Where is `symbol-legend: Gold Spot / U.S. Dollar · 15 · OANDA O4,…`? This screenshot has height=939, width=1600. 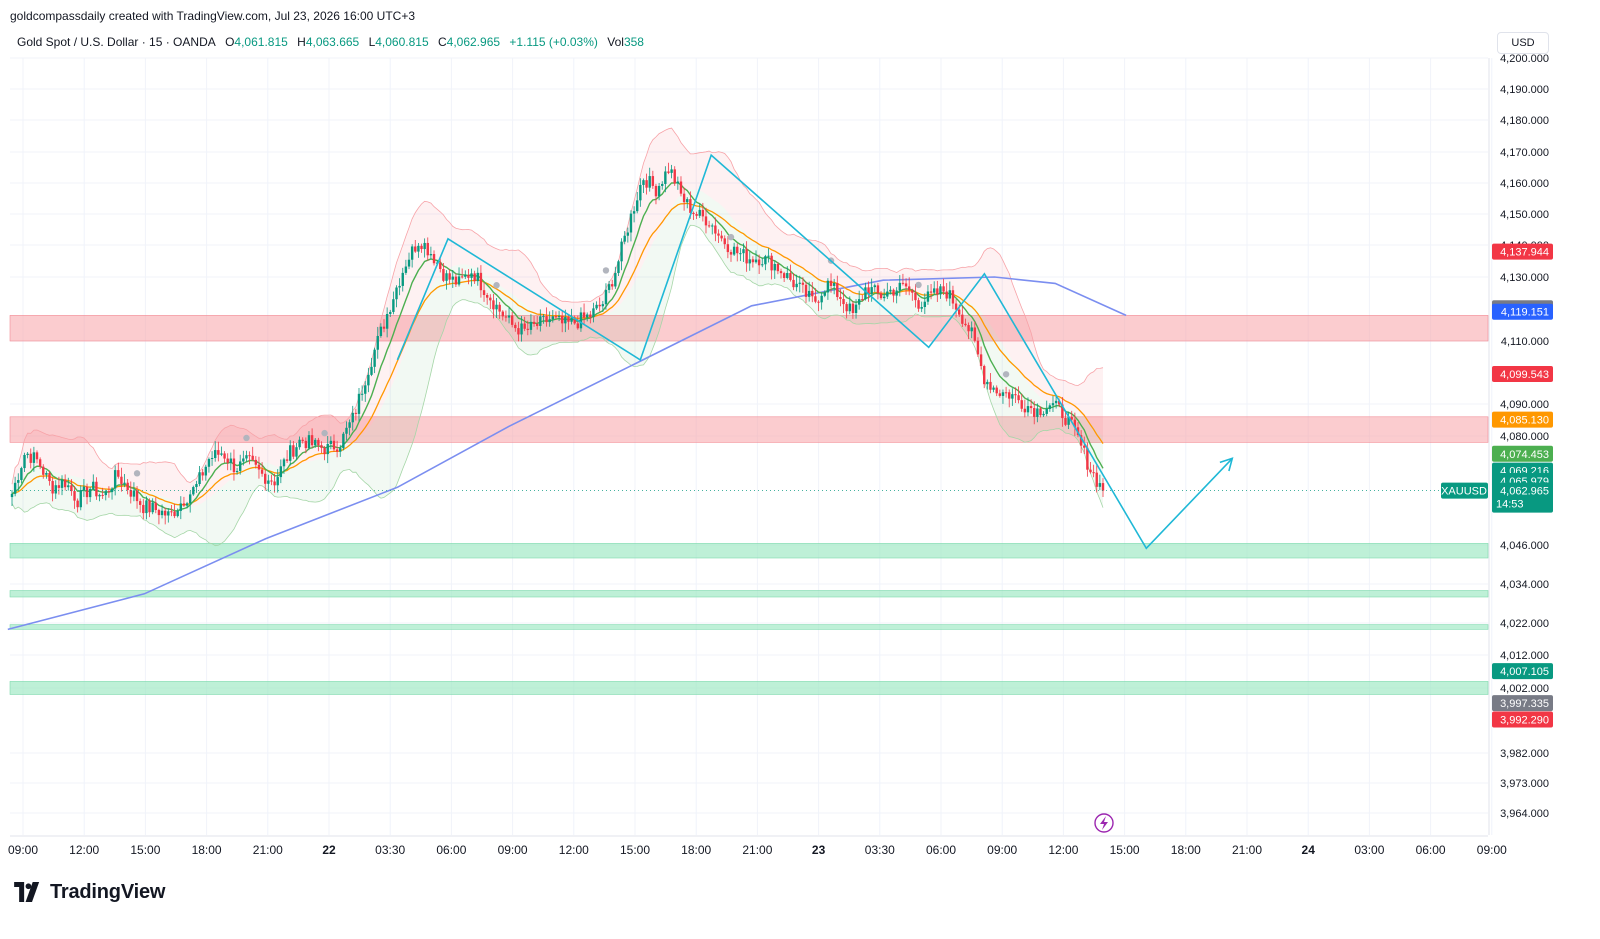 symbol-legend: Gold Spot / U.S. Dollar · 15 · OANDA O4,… is located at coordinates (330, 42).